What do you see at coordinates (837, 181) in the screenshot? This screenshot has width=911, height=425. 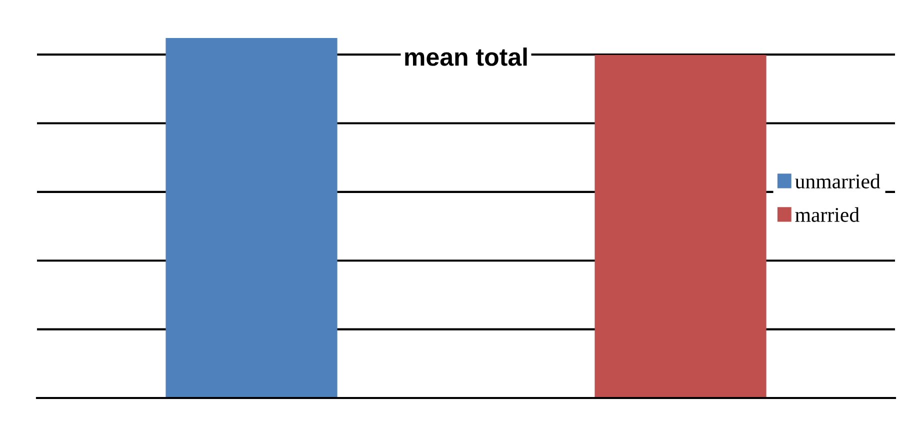 I see `legend-label: unmarried` at bounding box center [837, 181].